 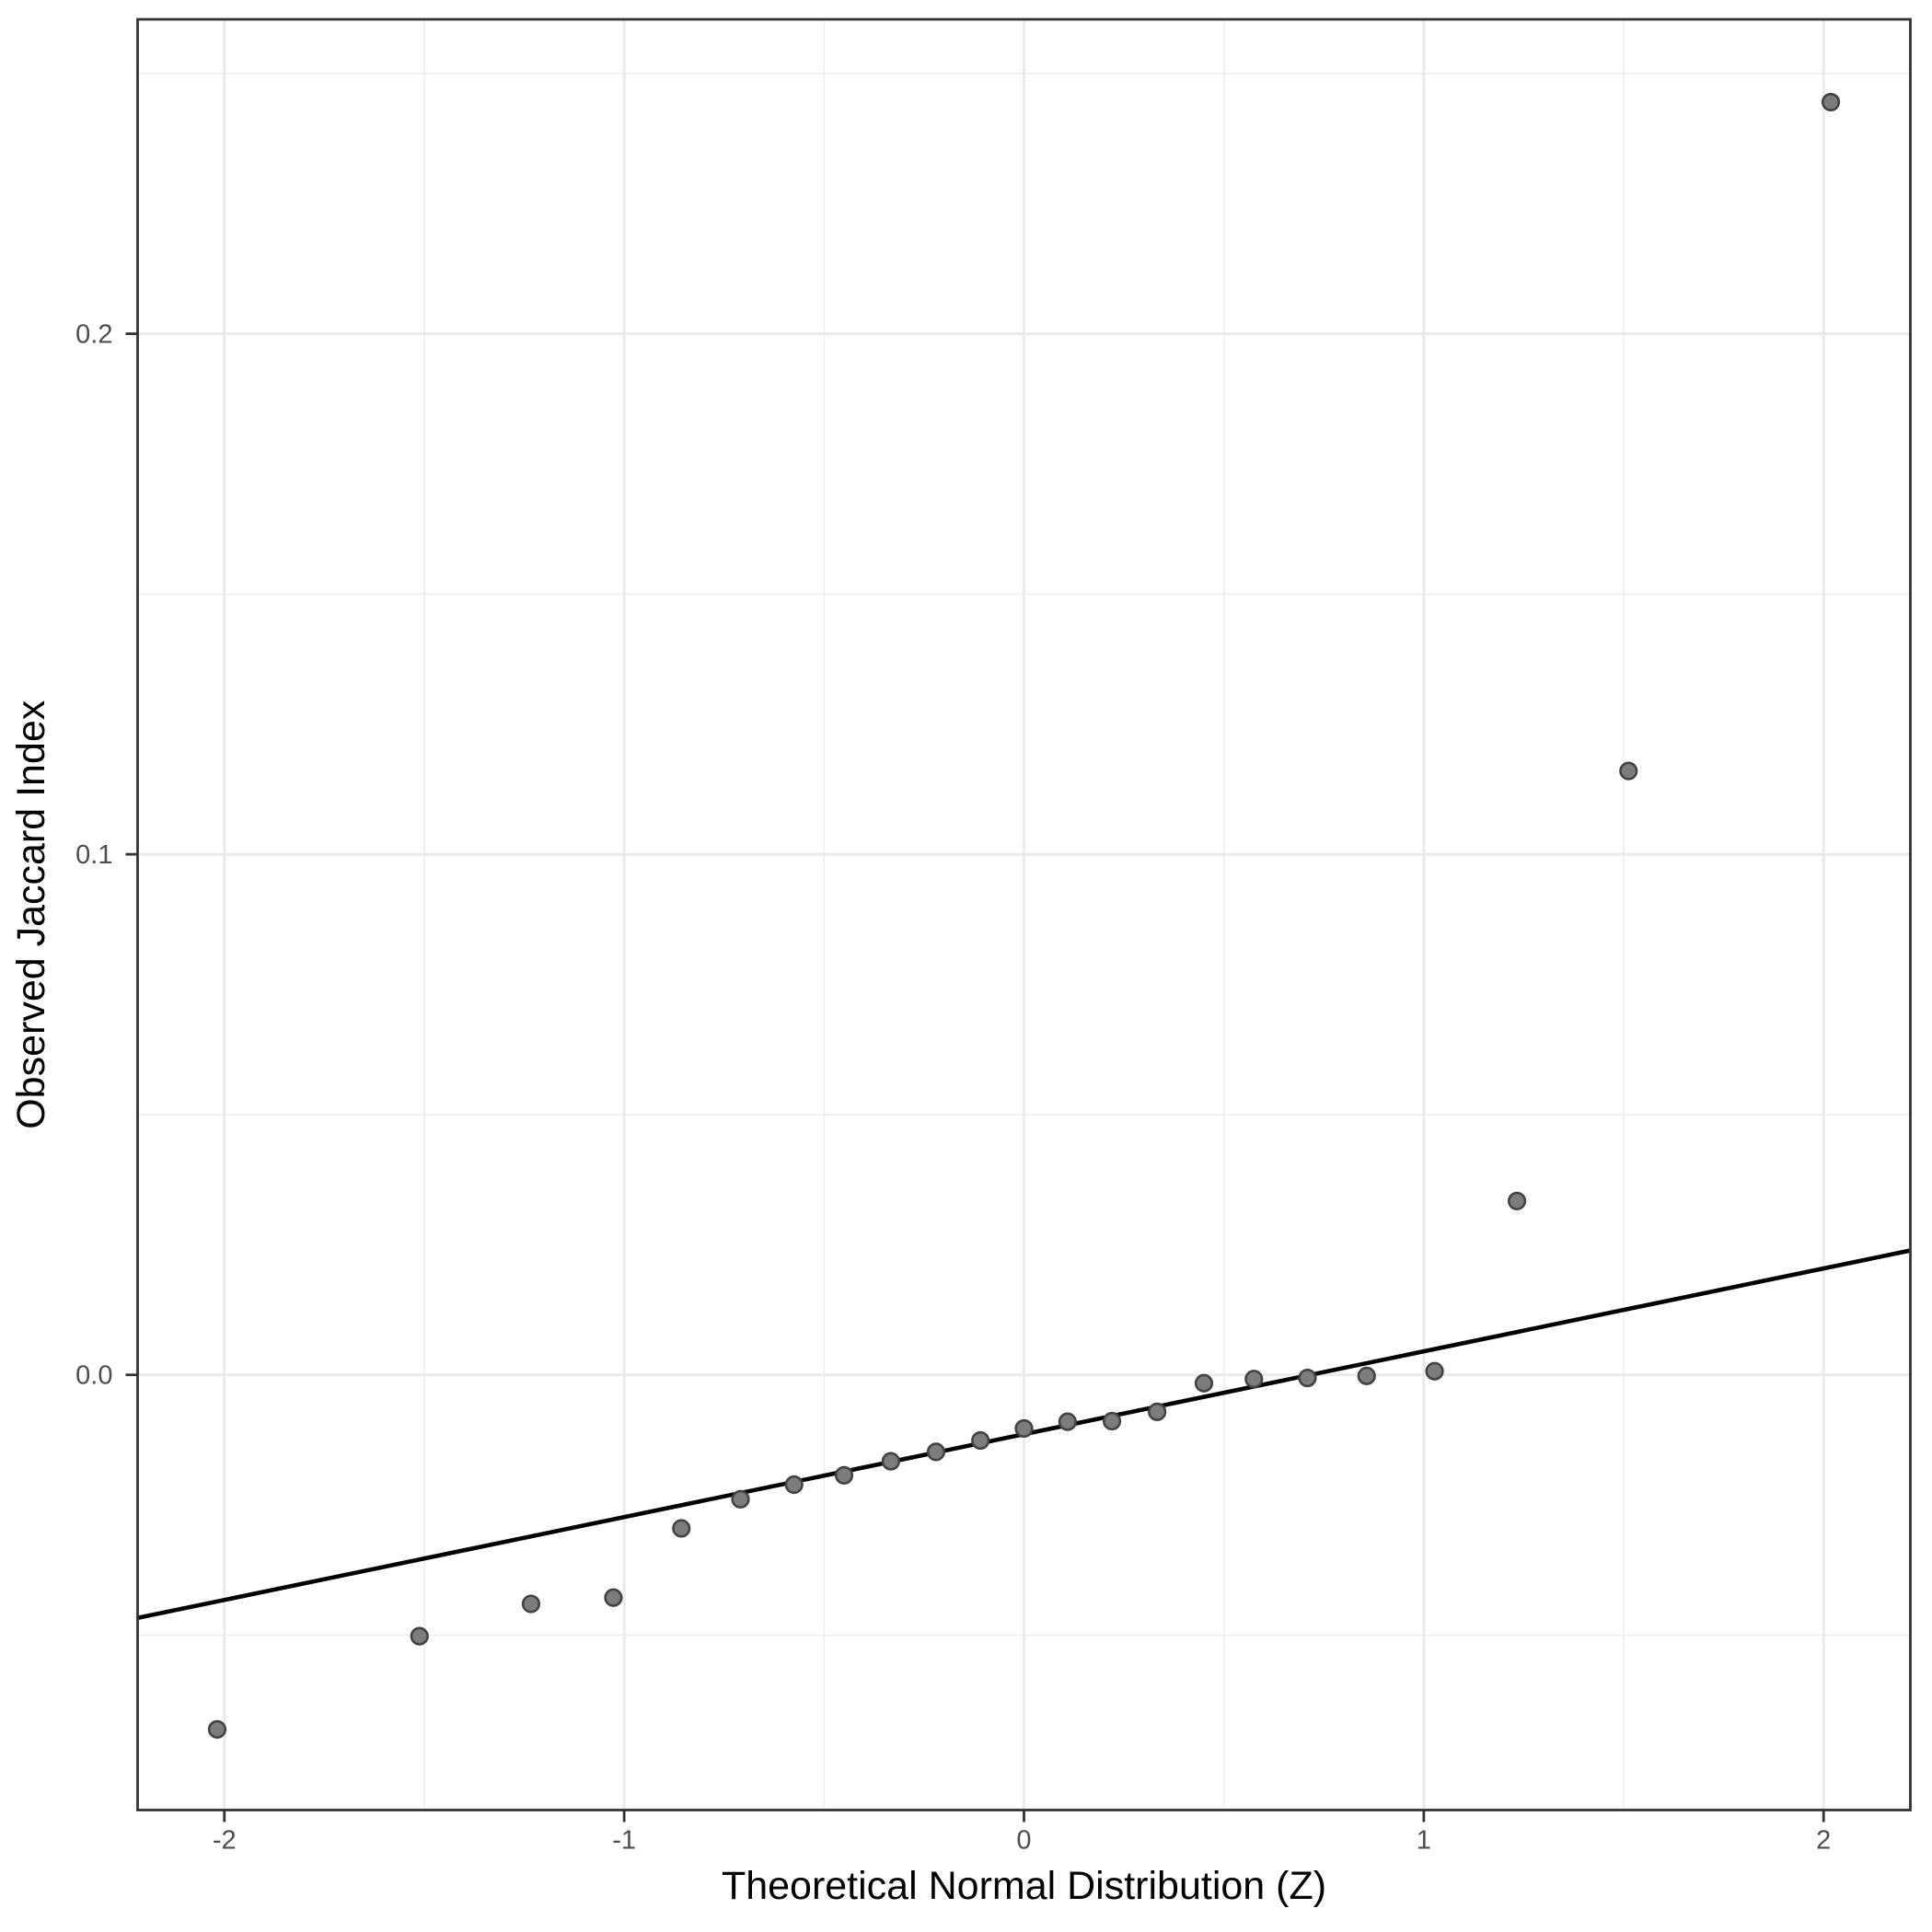 What do you see at coordinates (73, 856) in the screenshot?
I see `y-axis: 0.0 0.1 0.2 Observed Jaccard Index` at bounding box center [73, 856].